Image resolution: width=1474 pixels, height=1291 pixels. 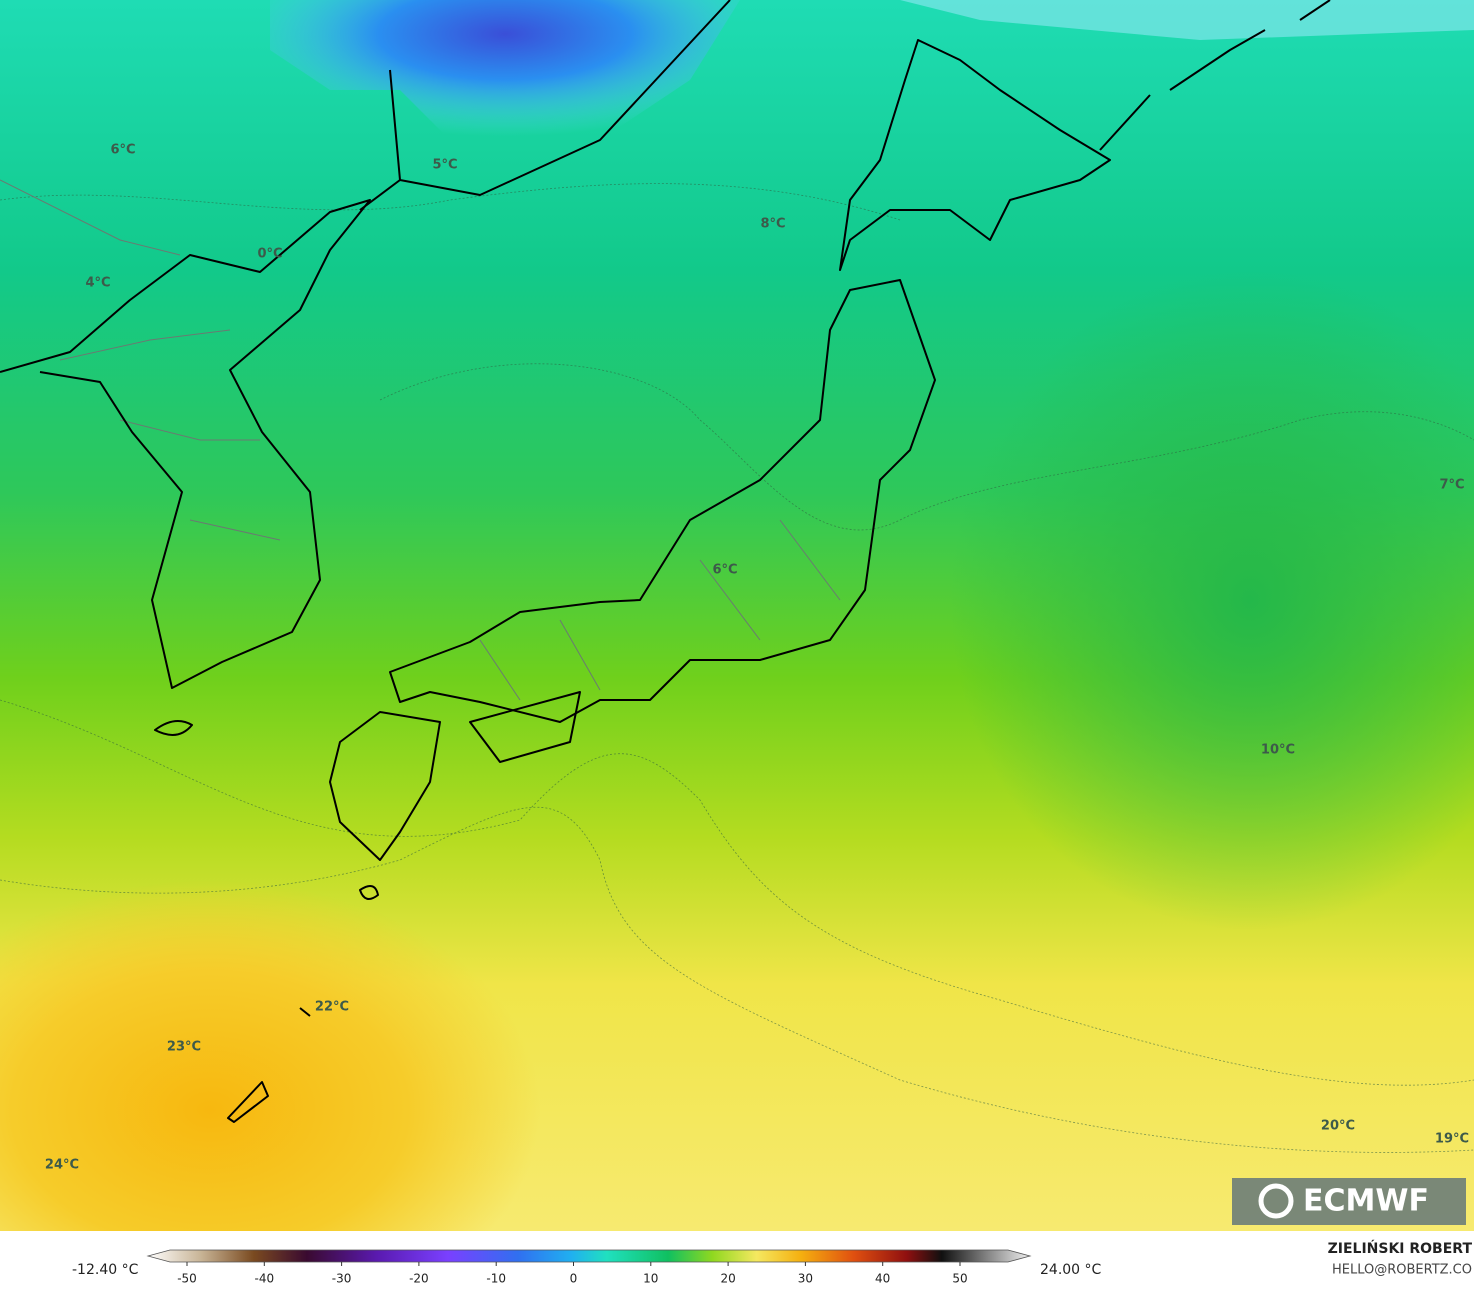 I want to click on temperature-label: 4°C, so click(x=97, y=283).